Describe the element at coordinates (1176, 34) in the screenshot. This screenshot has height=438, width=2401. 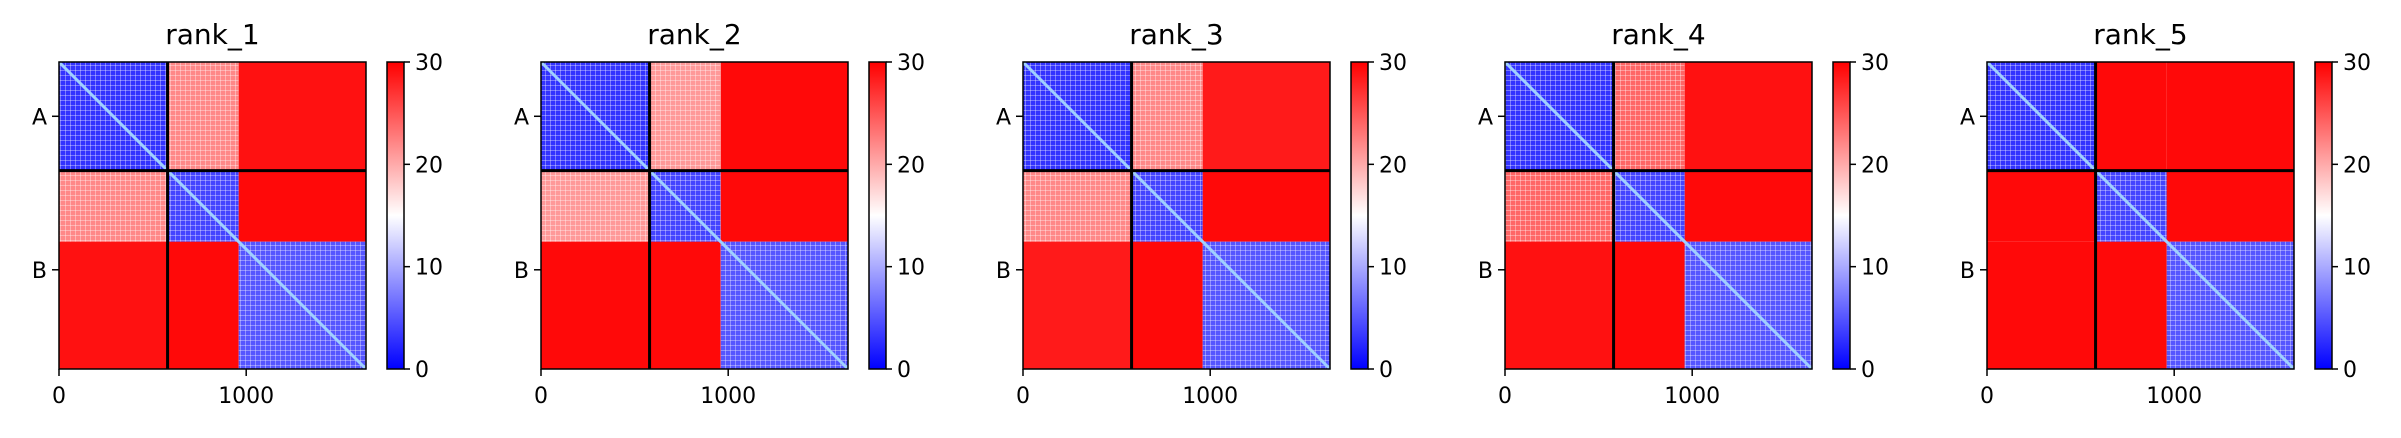
I see `panel-title: rank_3` at that location.